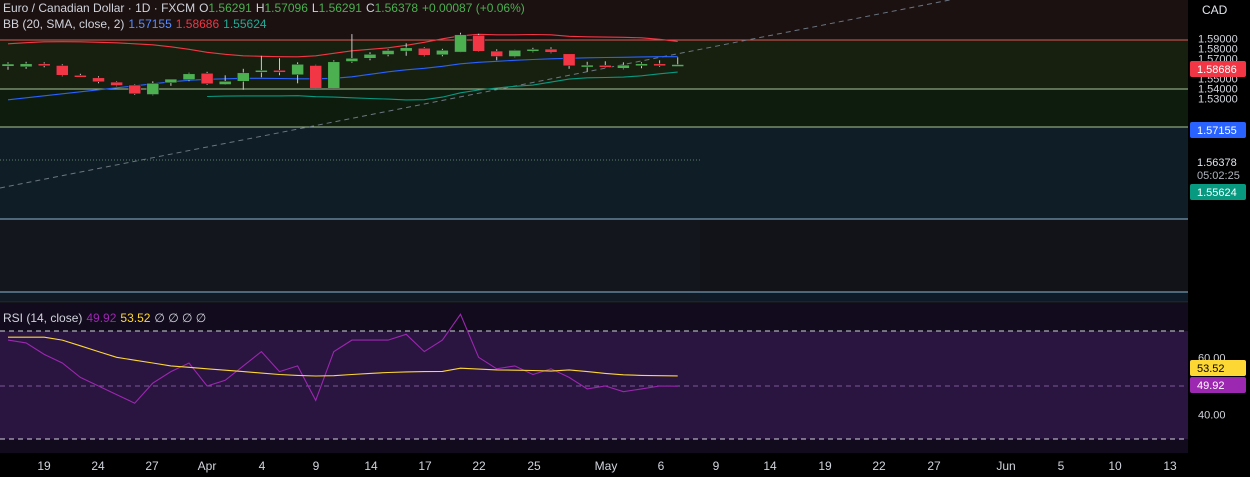 Image resolution: width=1250 pixels, height=477 pixels. I want to click on rsi-tick-label: 40.00, so click(1212, 416).